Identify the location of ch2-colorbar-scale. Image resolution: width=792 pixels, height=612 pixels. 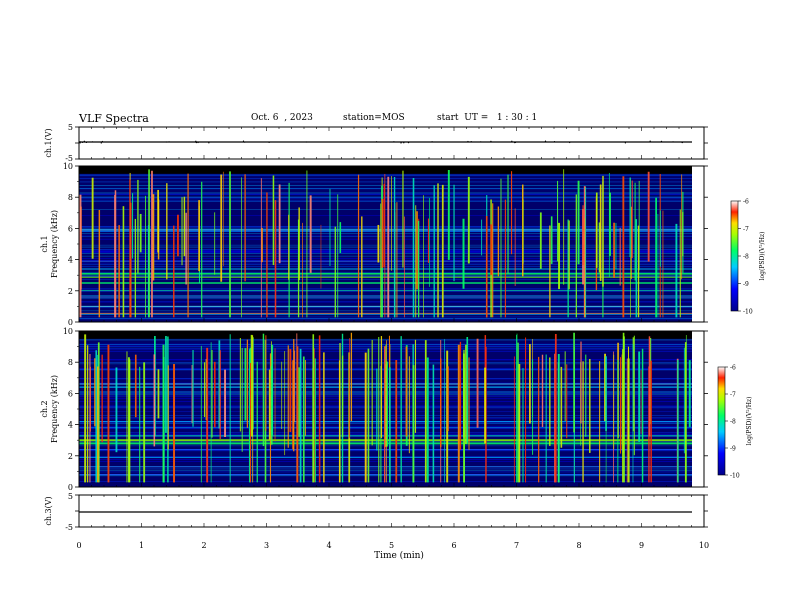
(721, 421).